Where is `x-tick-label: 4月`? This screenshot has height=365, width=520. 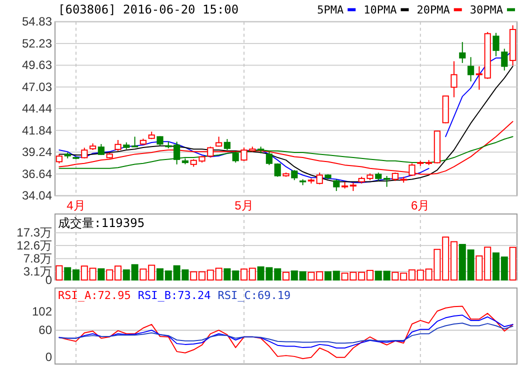 x-tick-label: 4月 is located at coordinates (76, 205).